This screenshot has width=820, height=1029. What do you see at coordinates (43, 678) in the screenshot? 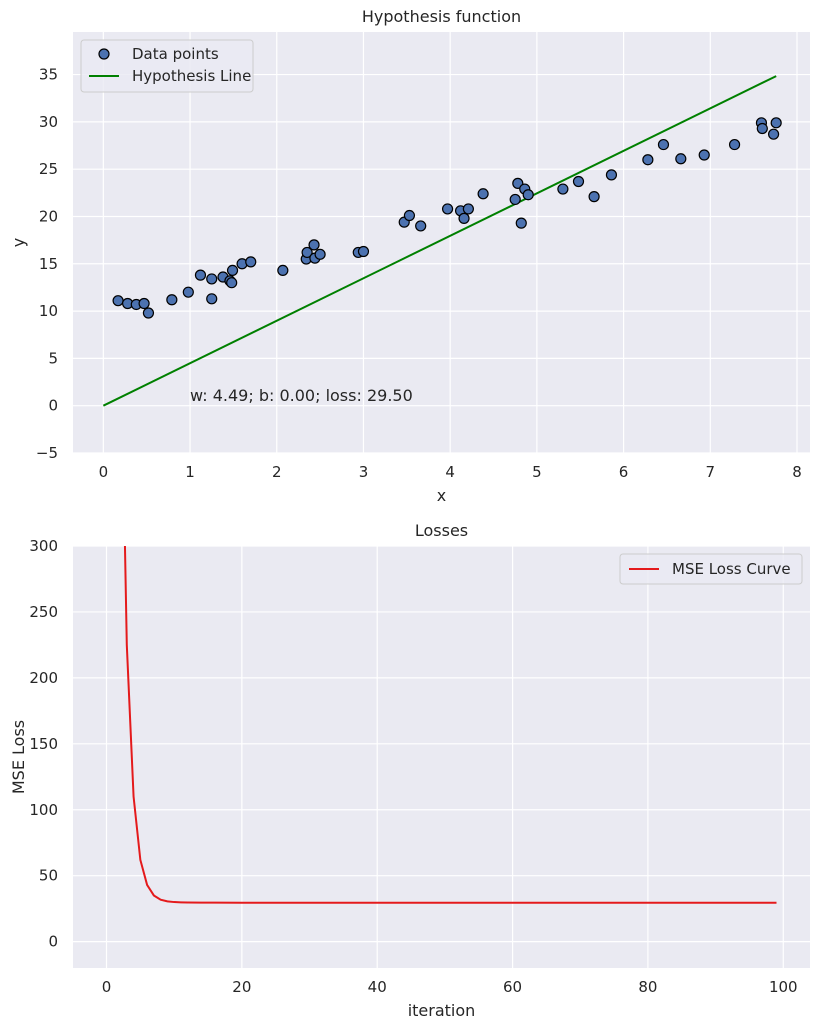
I see `y-tick-label: 200` at bounding box center [43, 678].